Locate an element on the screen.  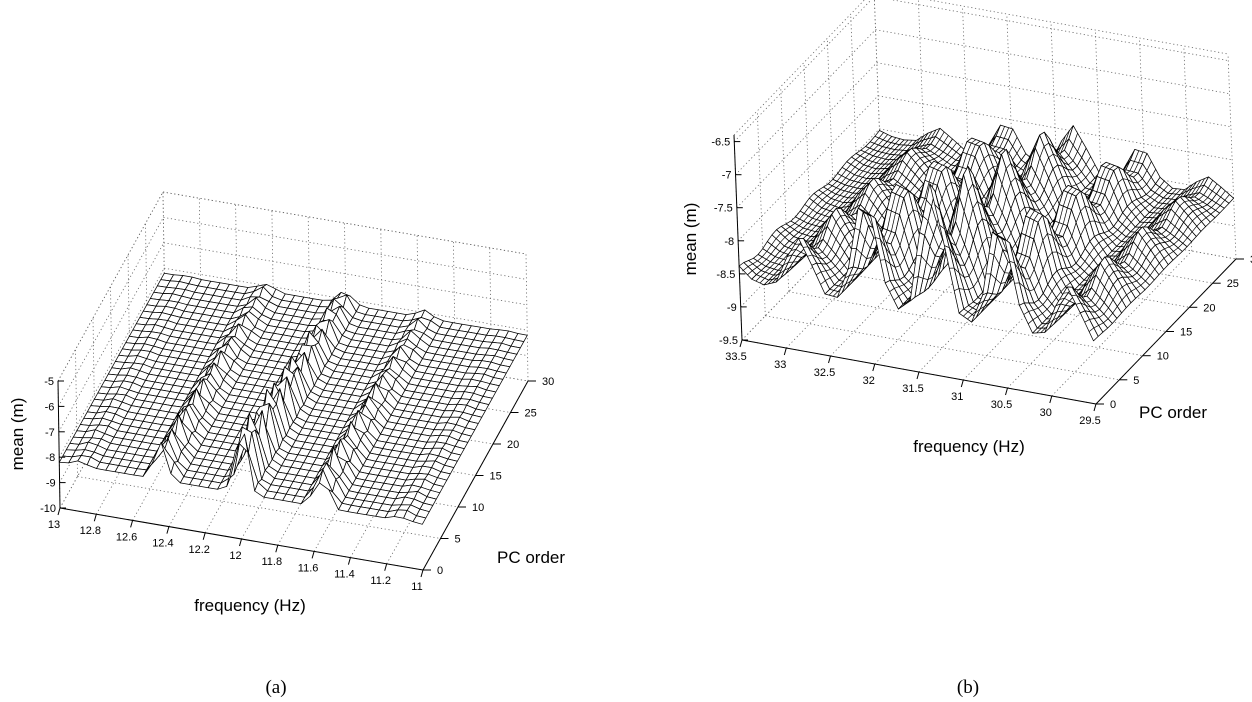
x-tick-mark is located at coordinates (785, 351).